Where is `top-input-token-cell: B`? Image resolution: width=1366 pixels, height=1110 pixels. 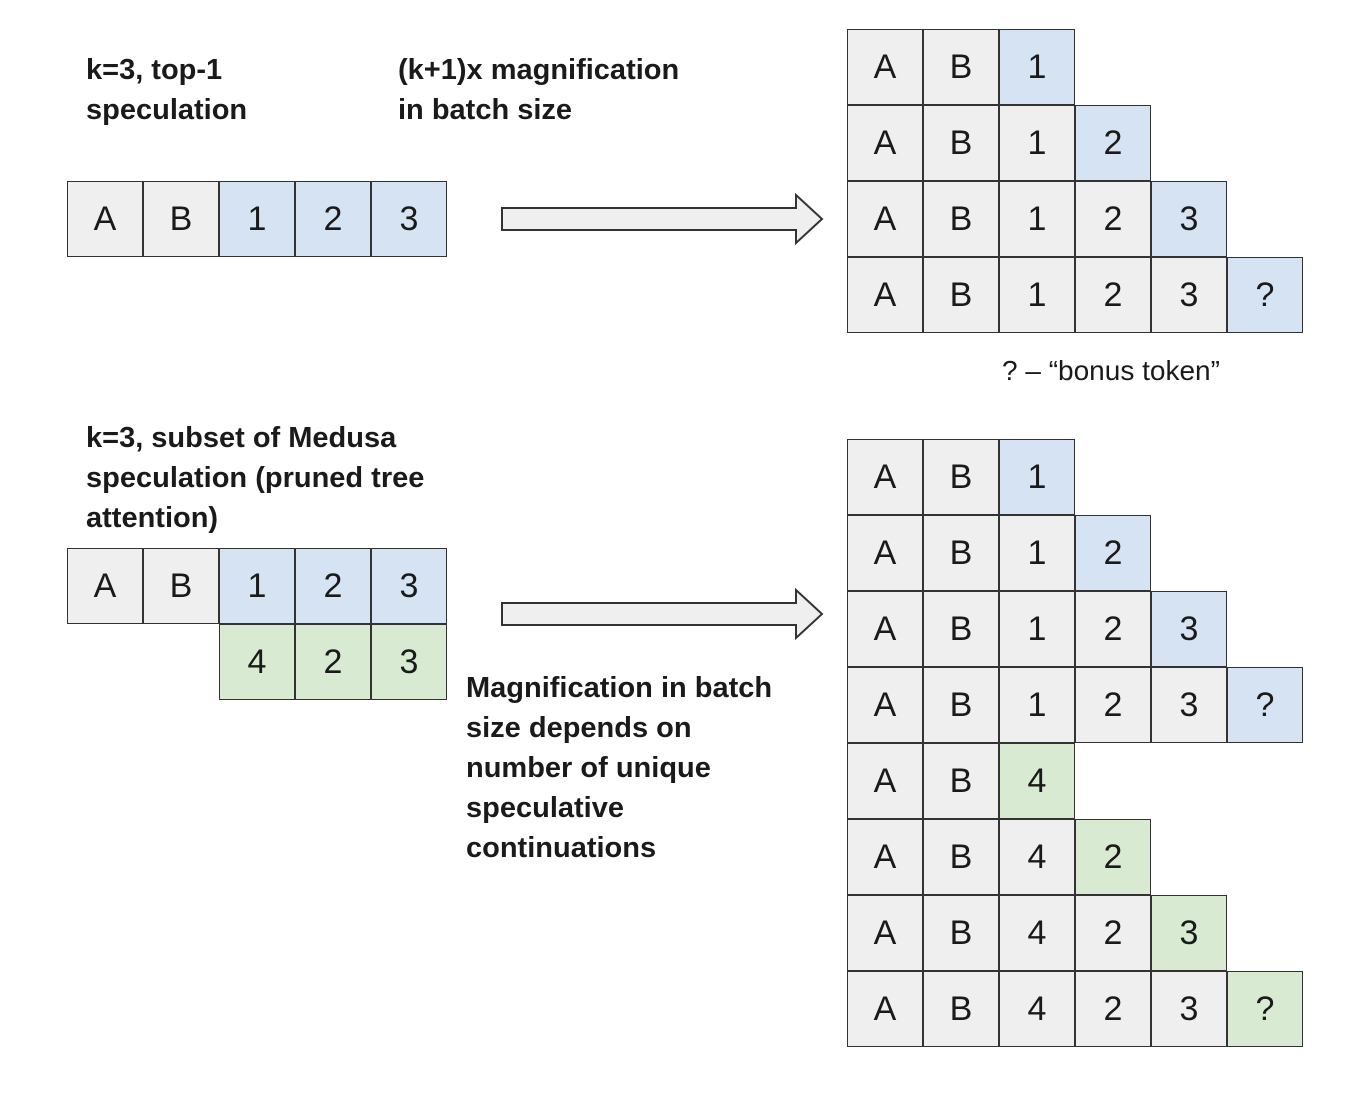
top-input-token-cell: B is located at coordinates (181, 219).